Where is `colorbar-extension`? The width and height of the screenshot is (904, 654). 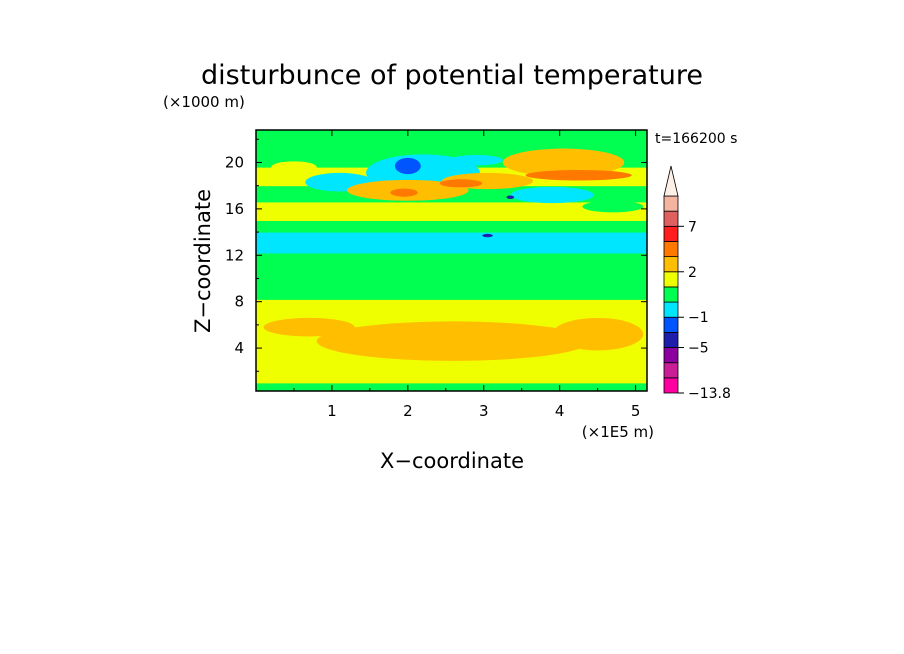
colorbar-extension is located at coordinates (671, 181).